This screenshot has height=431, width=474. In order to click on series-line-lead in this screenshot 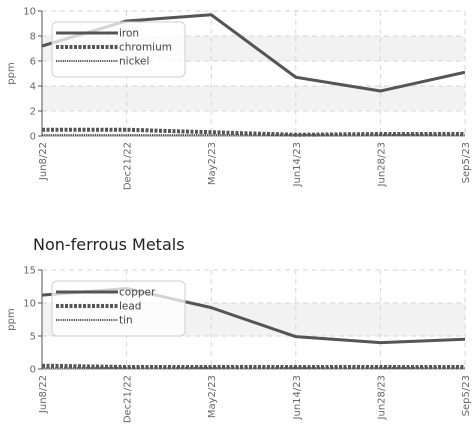, I will do `click(253, 366)`.